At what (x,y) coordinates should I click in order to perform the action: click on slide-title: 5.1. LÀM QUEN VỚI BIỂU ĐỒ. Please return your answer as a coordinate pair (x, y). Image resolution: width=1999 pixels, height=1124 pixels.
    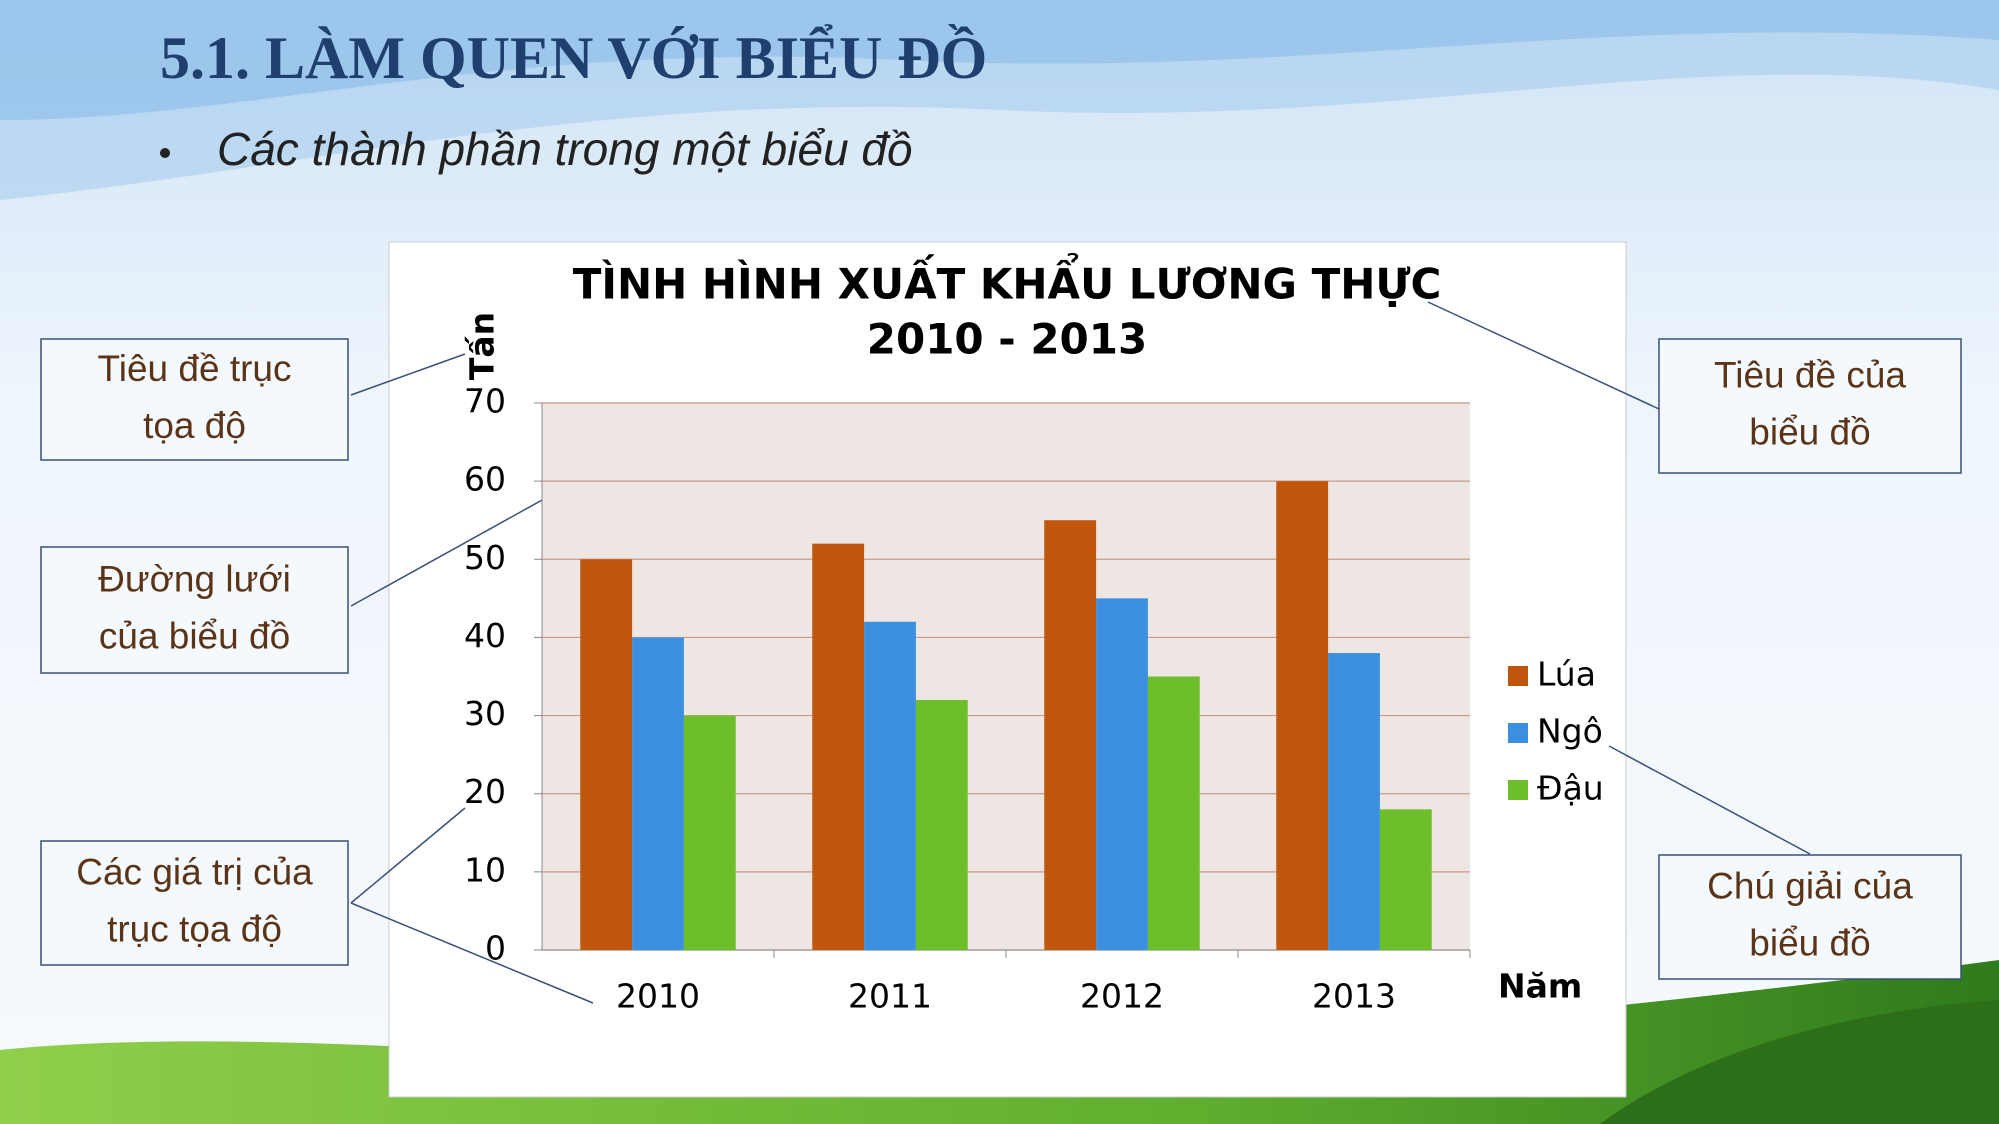
    Looking at the image, I should click on (573, 58).